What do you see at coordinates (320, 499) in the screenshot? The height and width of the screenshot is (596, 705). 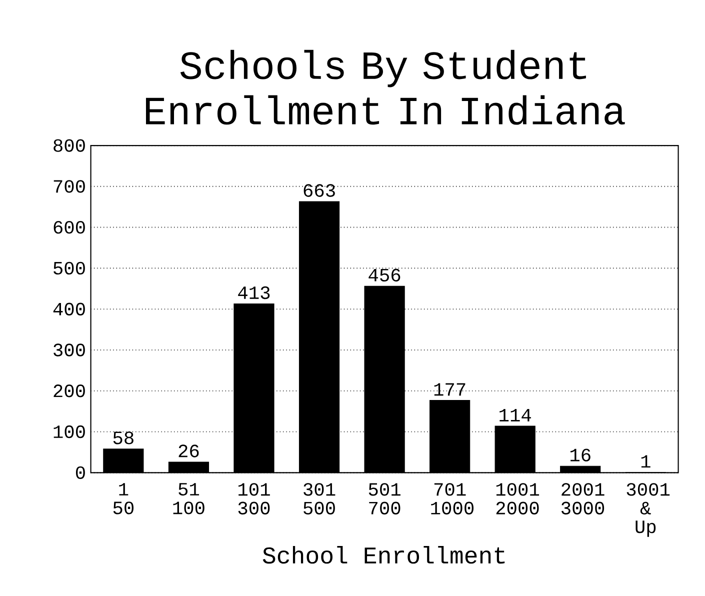 I see `x-tick-label: 301 500` at bounding box center [320, 499].